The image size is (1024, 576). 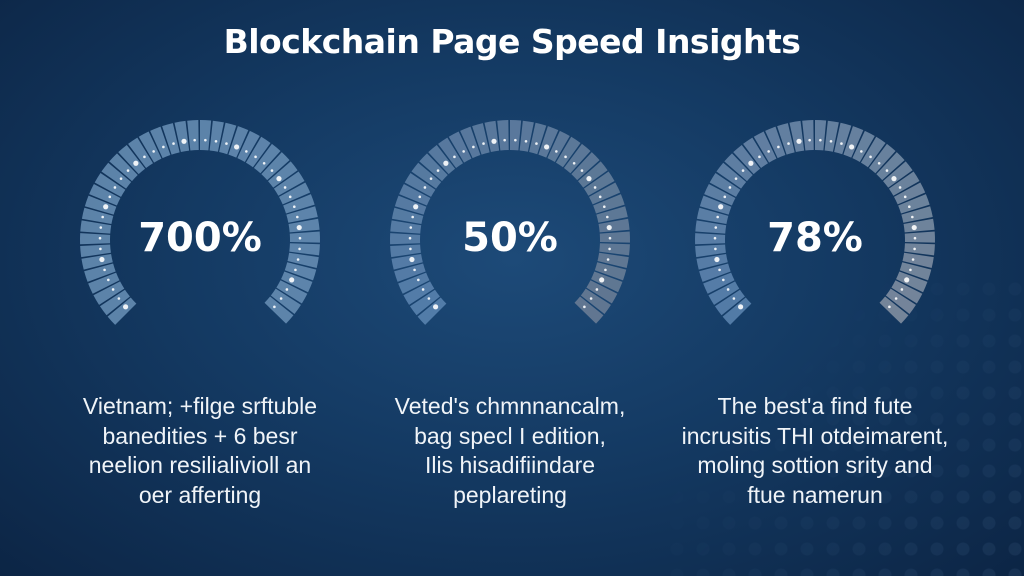 I want to click on gauge-value: 700%, so click(x=200, y=238).